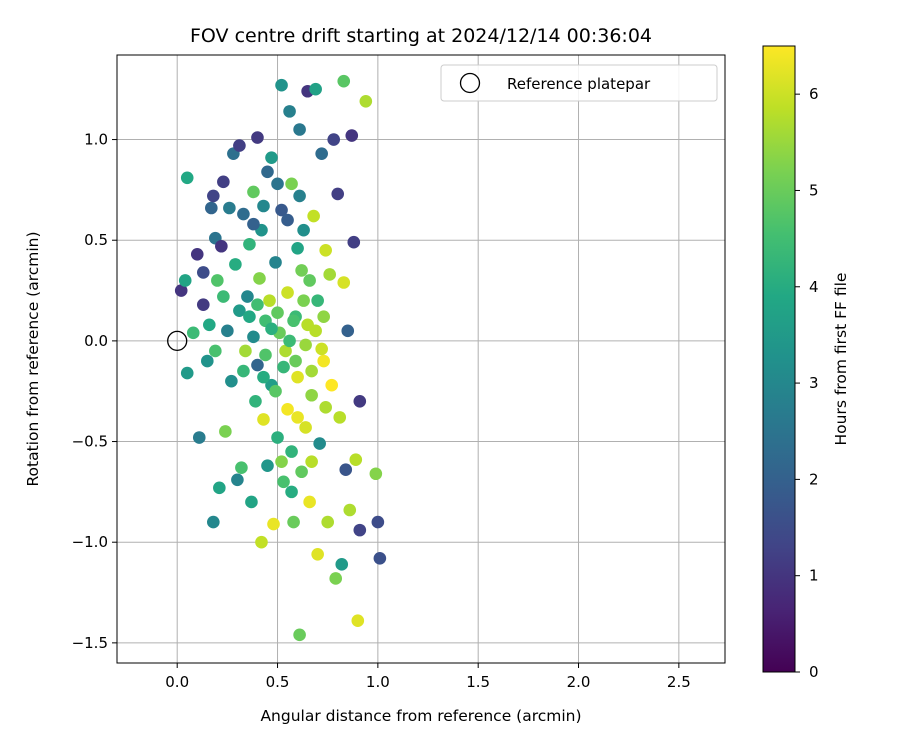 The image size is (900, 750). What do you see at coordinates (96, 240) in the screenshot?
I see `y-tick-label: 0.5` at bounding box center [96, 240].